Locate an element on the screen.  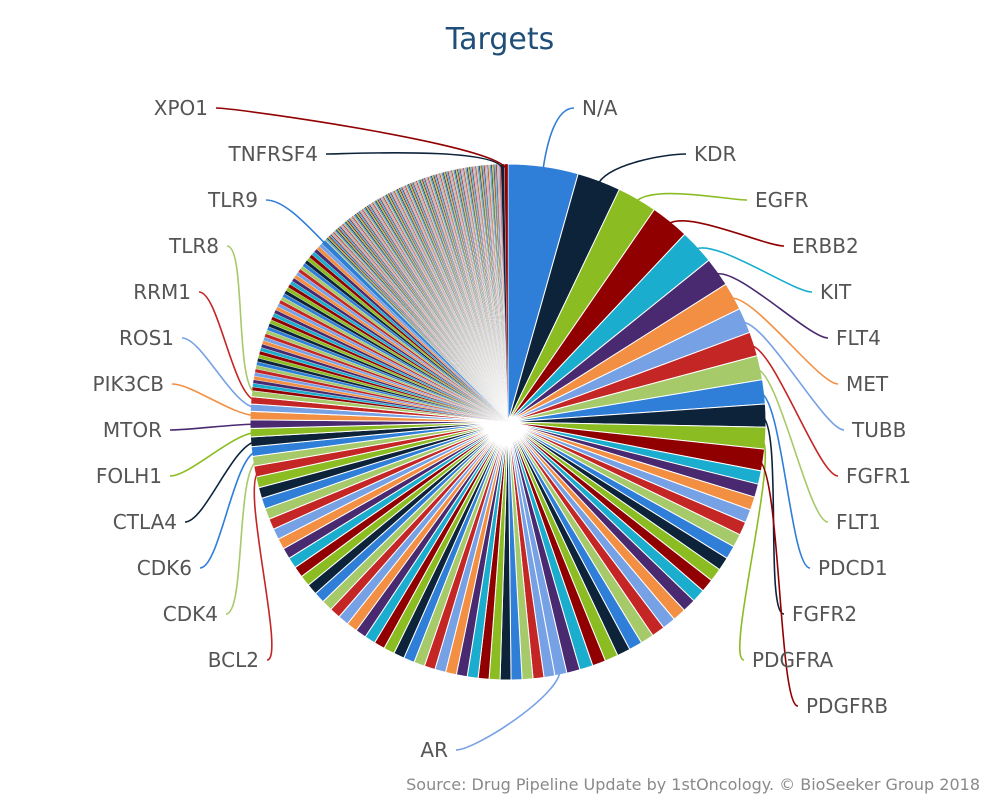
connector-bcl2 is located at coordinates (263, 565).